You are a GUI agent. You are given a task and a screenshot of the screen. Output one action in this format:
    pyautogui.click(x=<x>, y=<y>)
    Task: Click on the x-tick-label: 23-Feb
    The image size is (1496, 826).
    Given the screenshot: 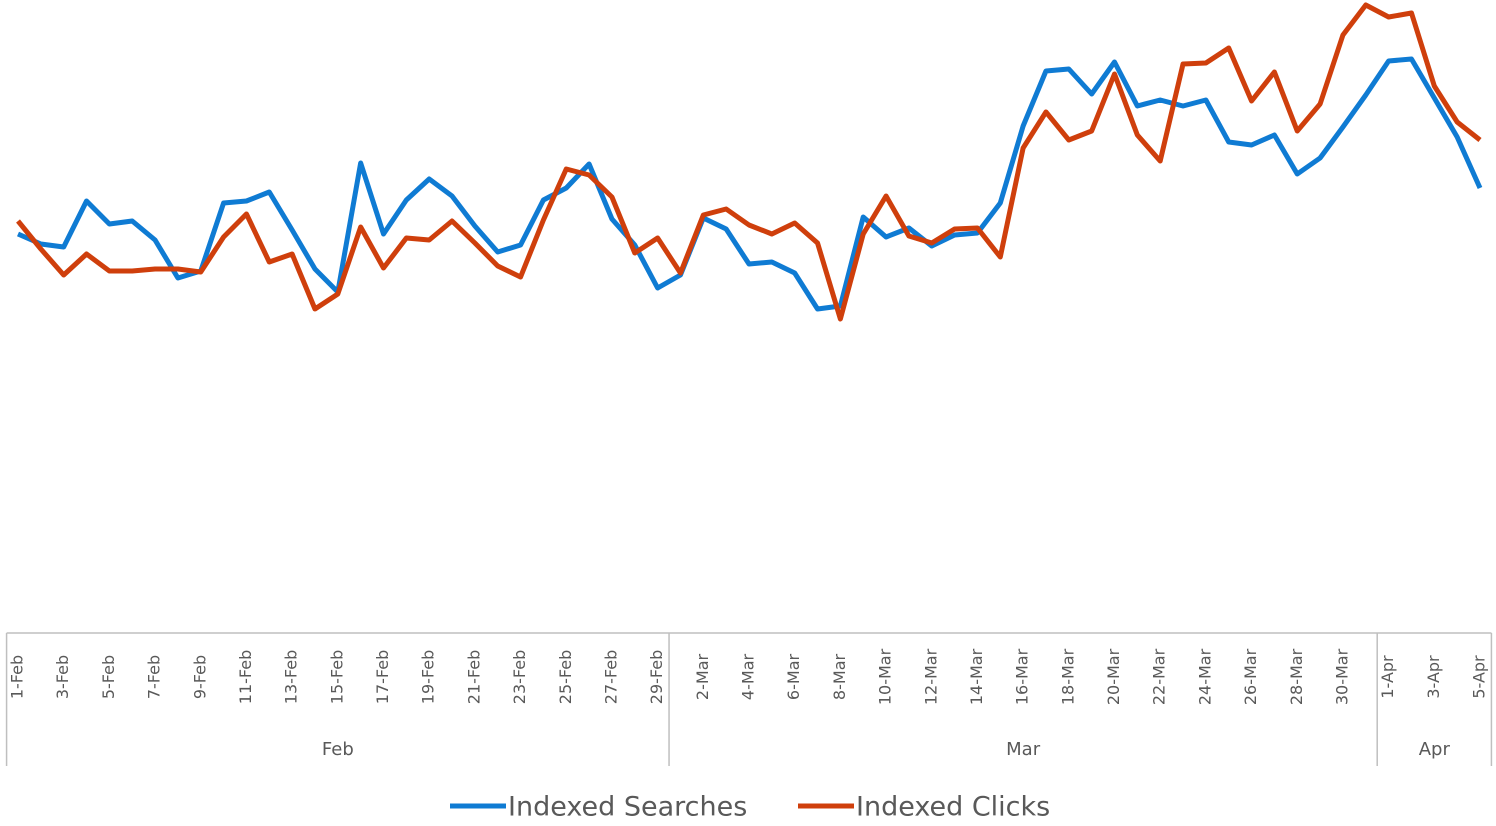 What is the action you would take?
    pyautogui.click(x=519, y=677)
    